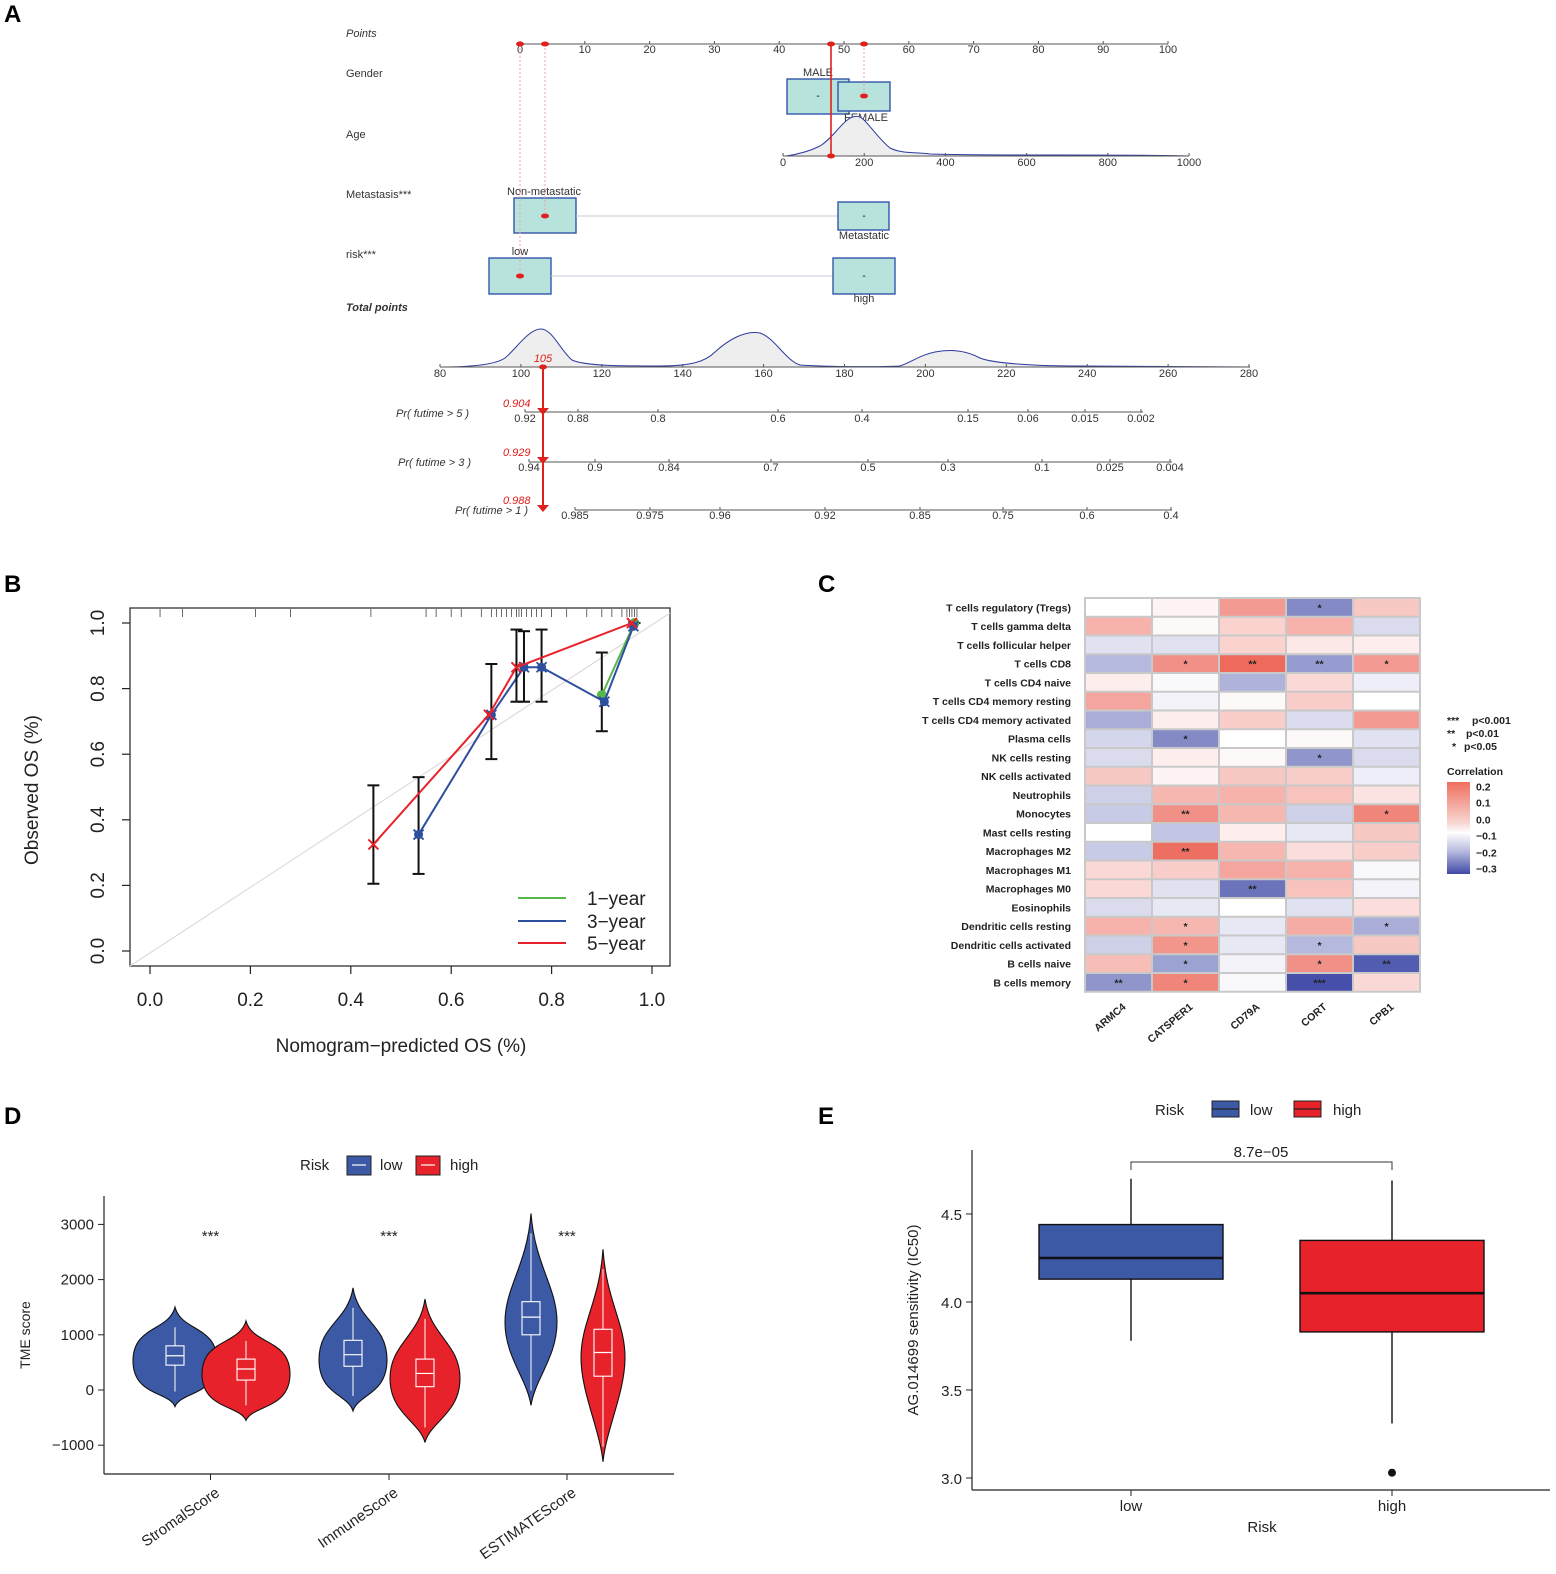 This screenshot has width=1556, height=1574. Describe the element at coordinates (1031, 758) in the screenshot. I see `heatmap-row-label: NK cells resting` at that location.